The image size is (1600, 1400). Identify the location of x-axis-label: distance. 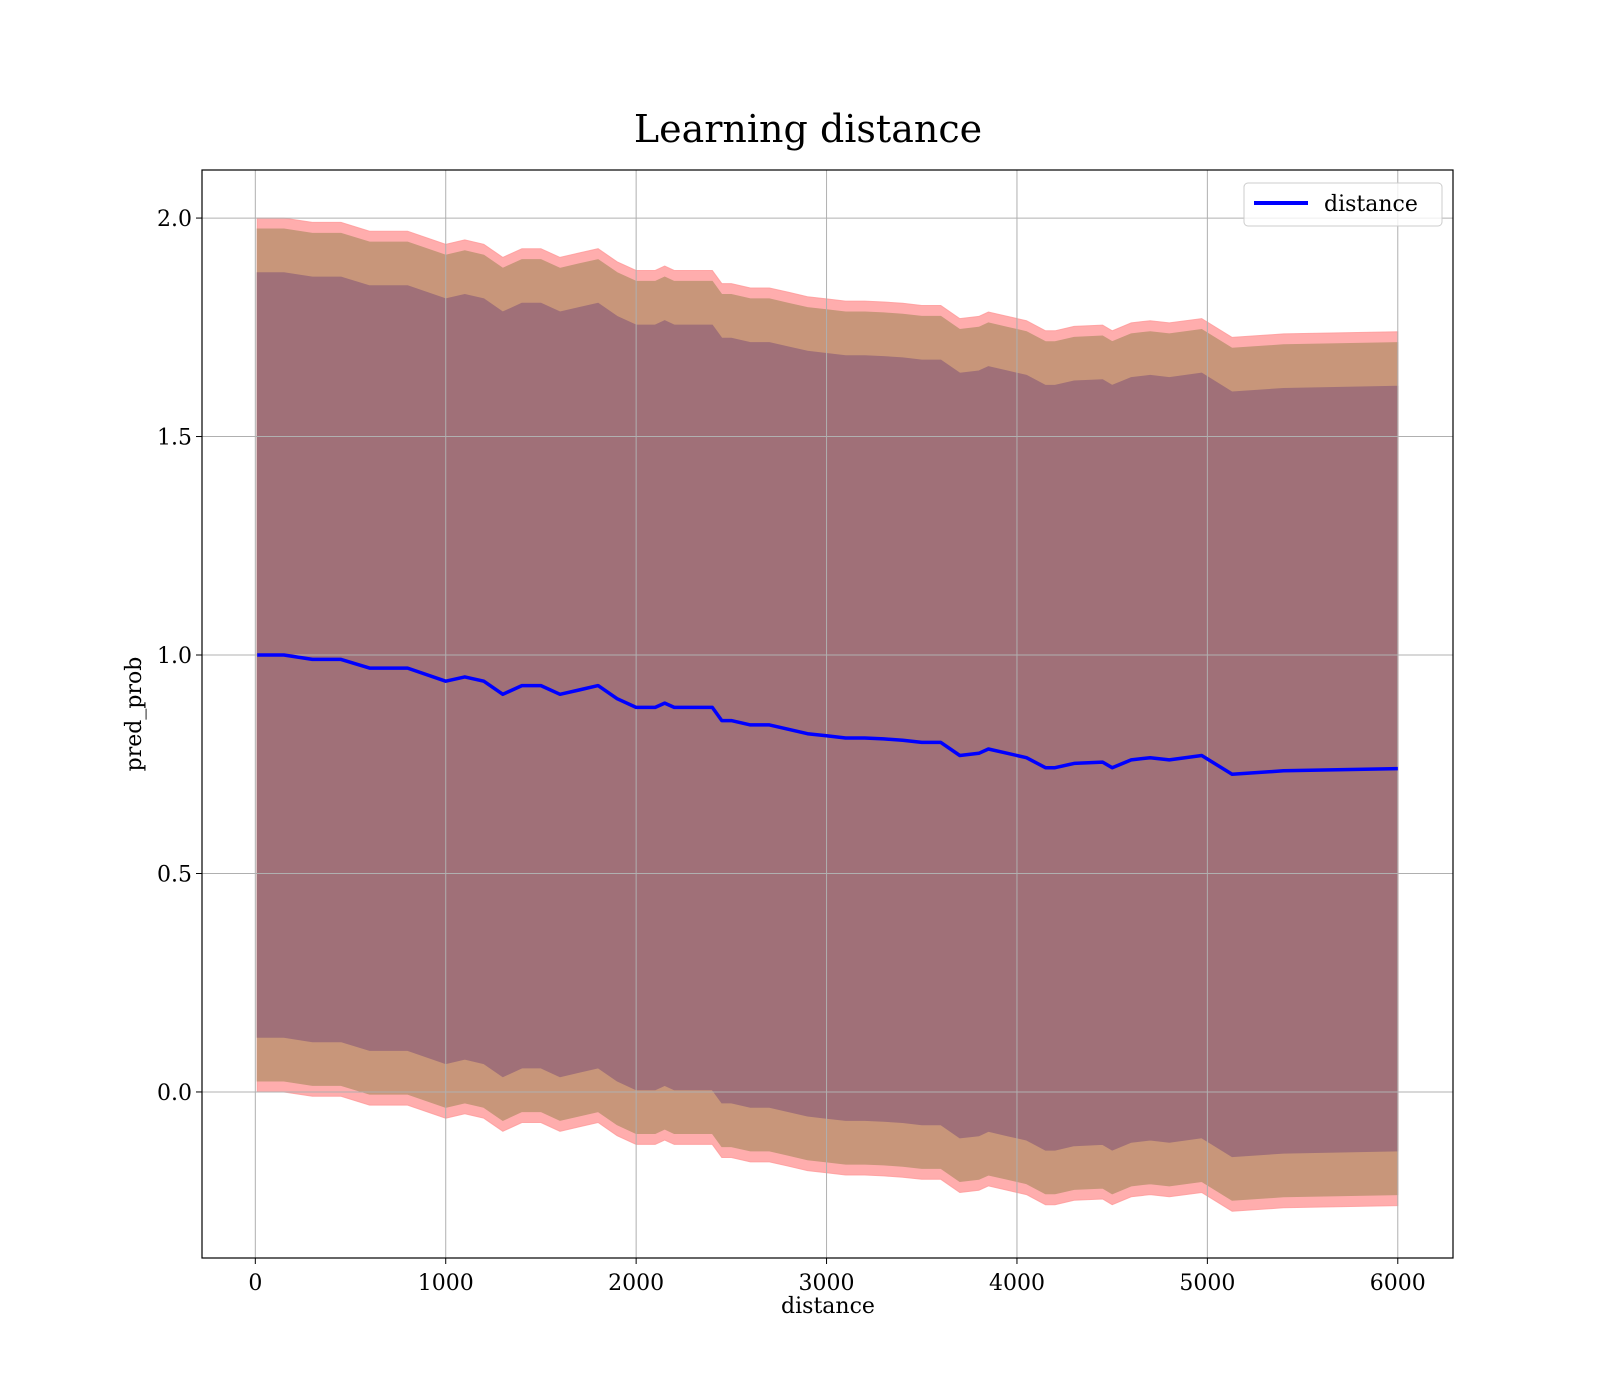
(828, 1306).